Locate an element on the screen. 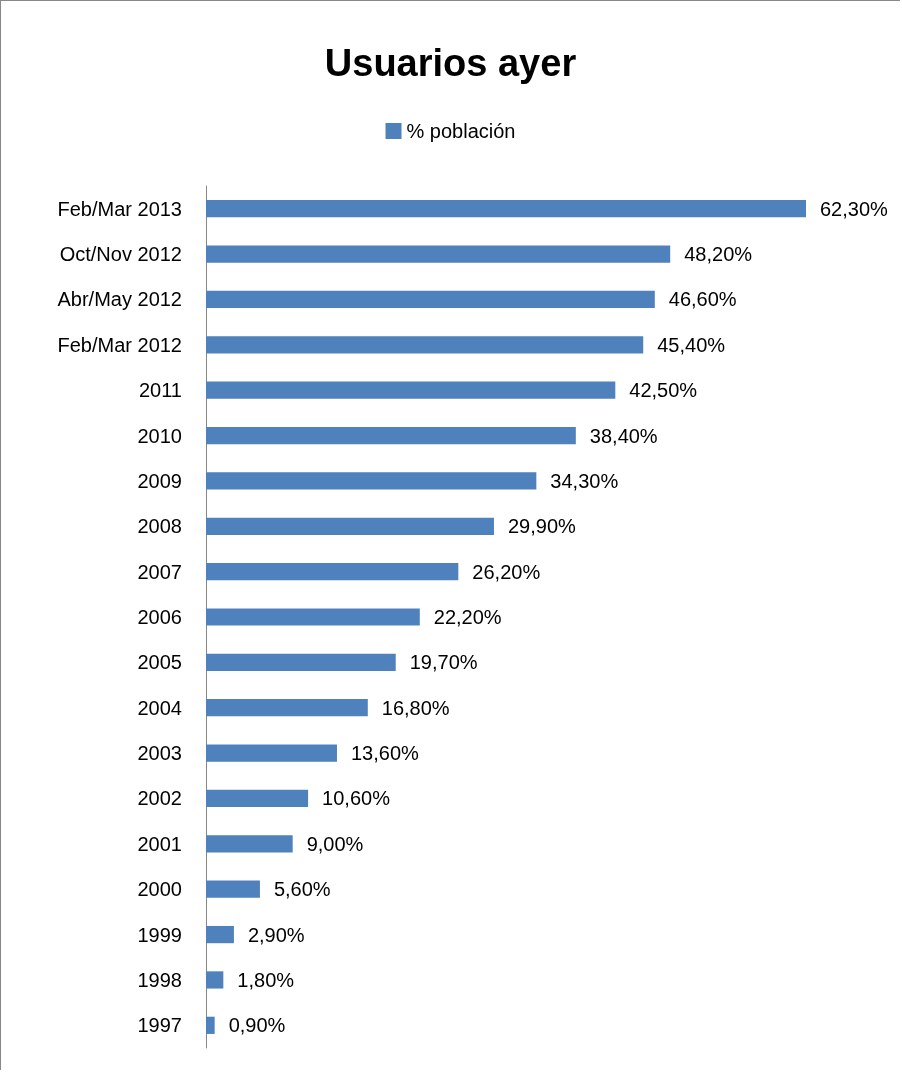  y-tick-label: Oct/Nov 2012 is located at coordinates (120, 254).